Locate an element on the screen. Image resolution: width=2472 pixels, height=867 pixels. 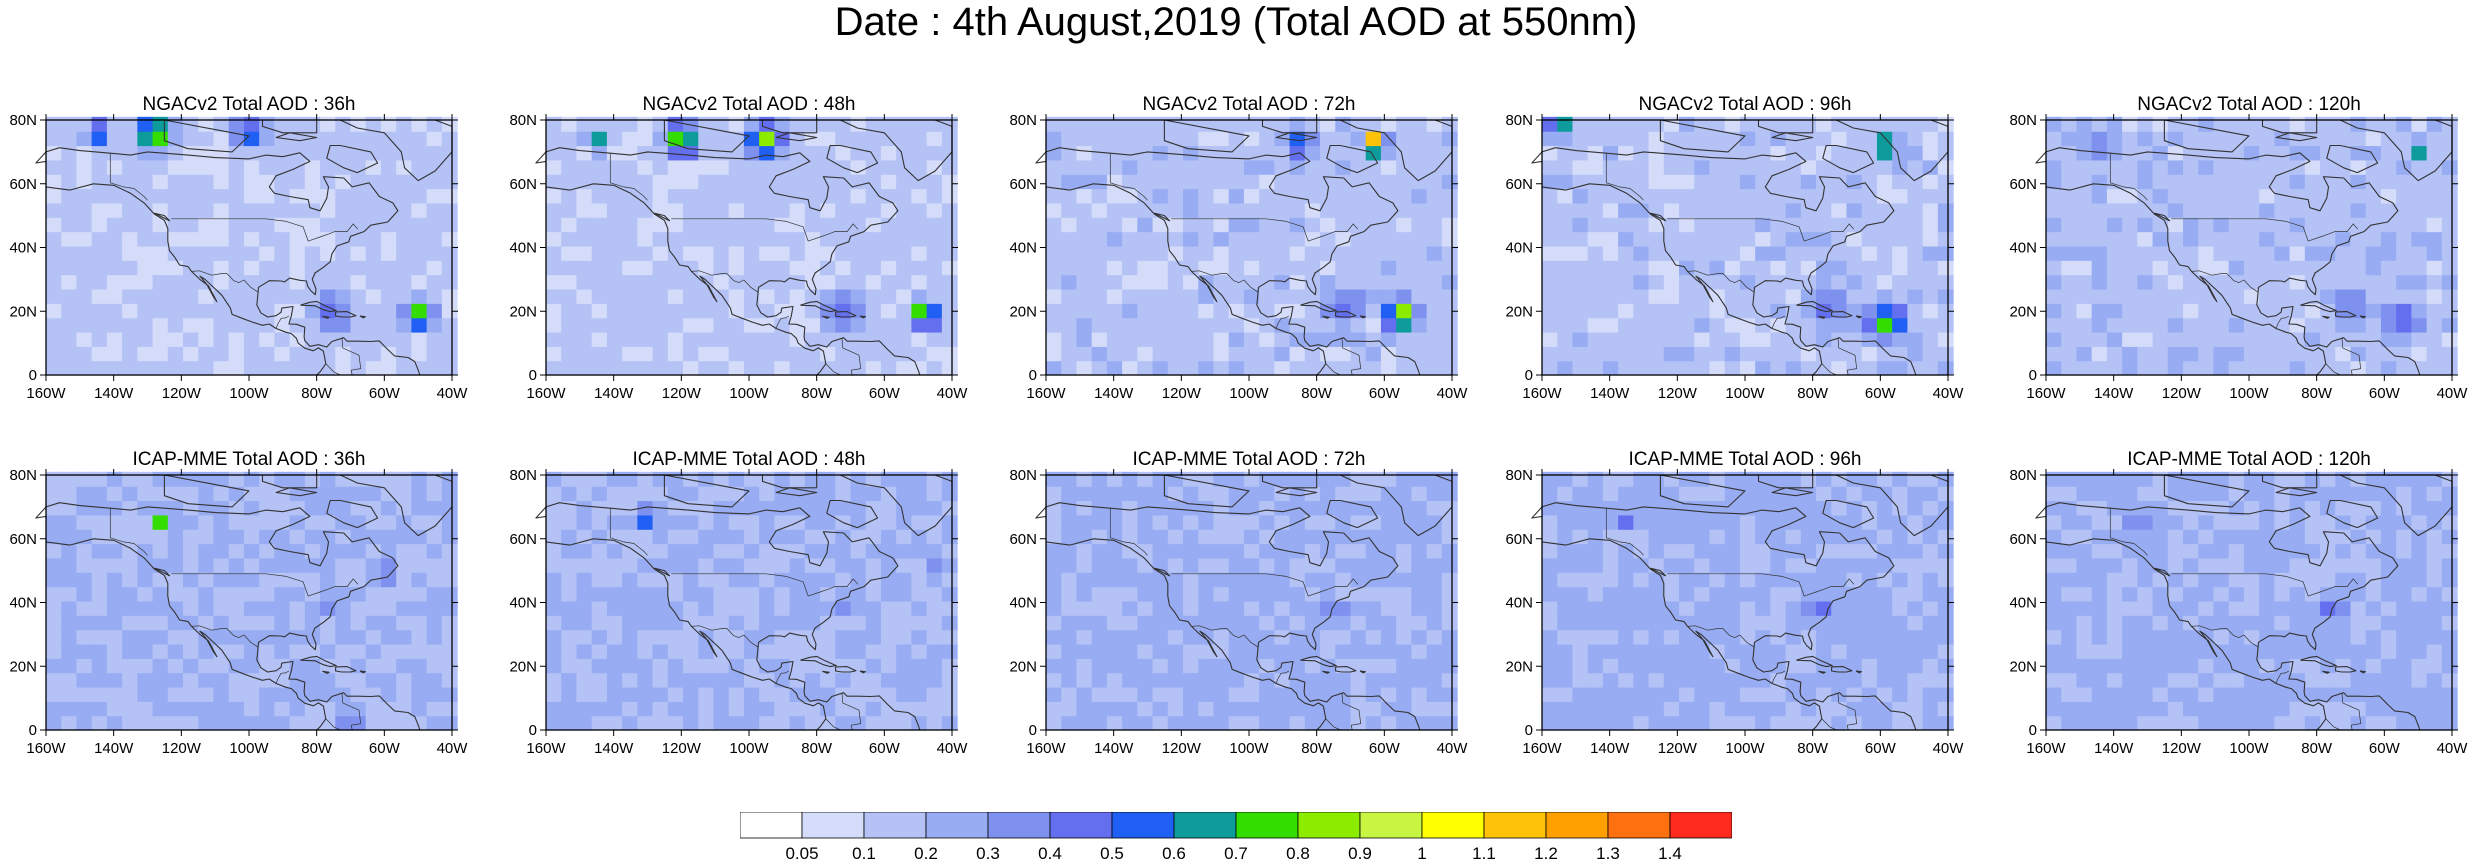
colorbar-label: 0.6 is located at coordinates (1174, 853).